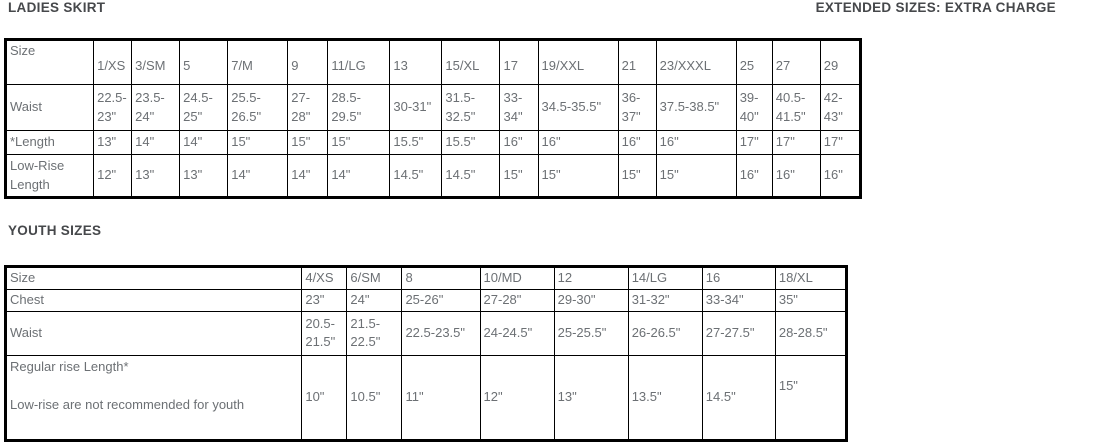 The height and width of the screenshot is (445, 1094). I want to click on value-cell: 24-24.5", so click(517, 333).